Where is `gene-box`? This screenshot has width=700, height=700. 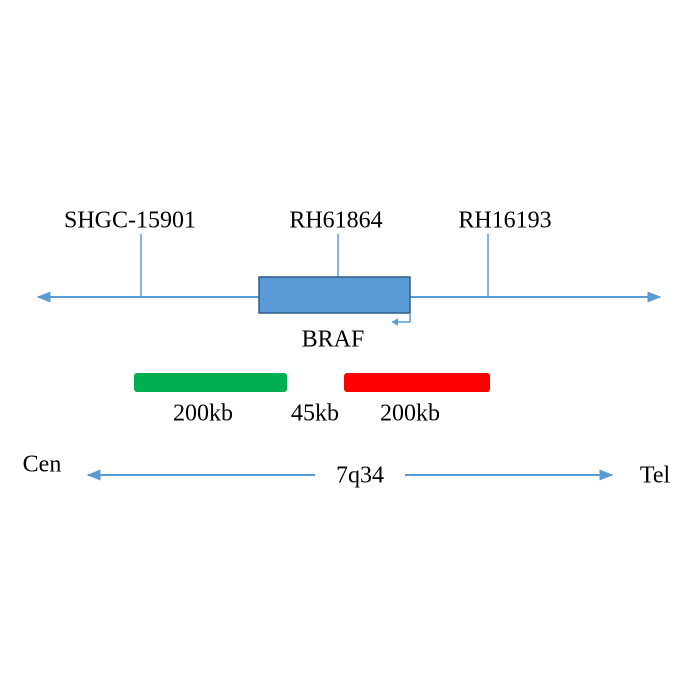
gene-box is located at coordinates (334, 295).